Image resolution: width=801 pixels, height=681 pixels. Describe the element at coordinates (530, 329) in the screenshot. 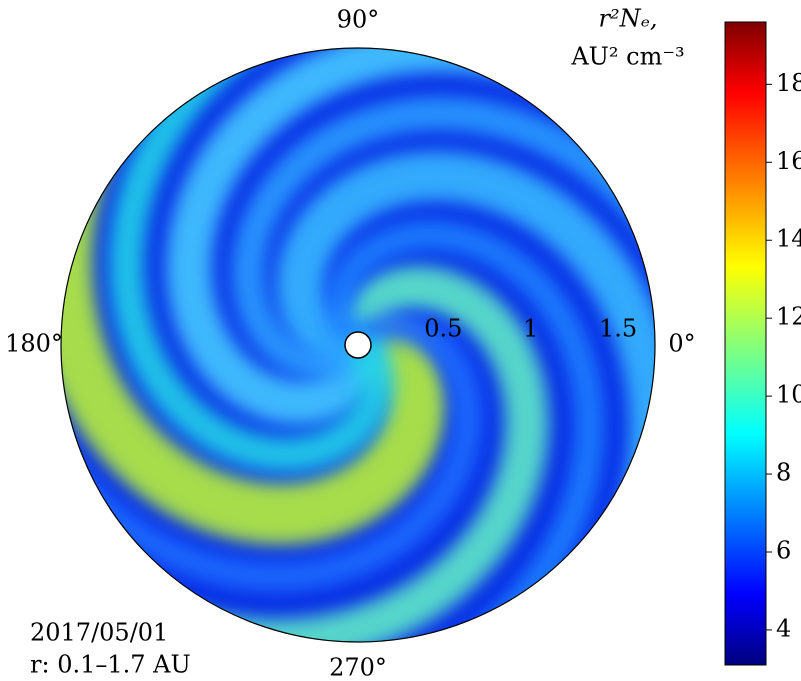

I see `r-tick-label: 1` at that location.